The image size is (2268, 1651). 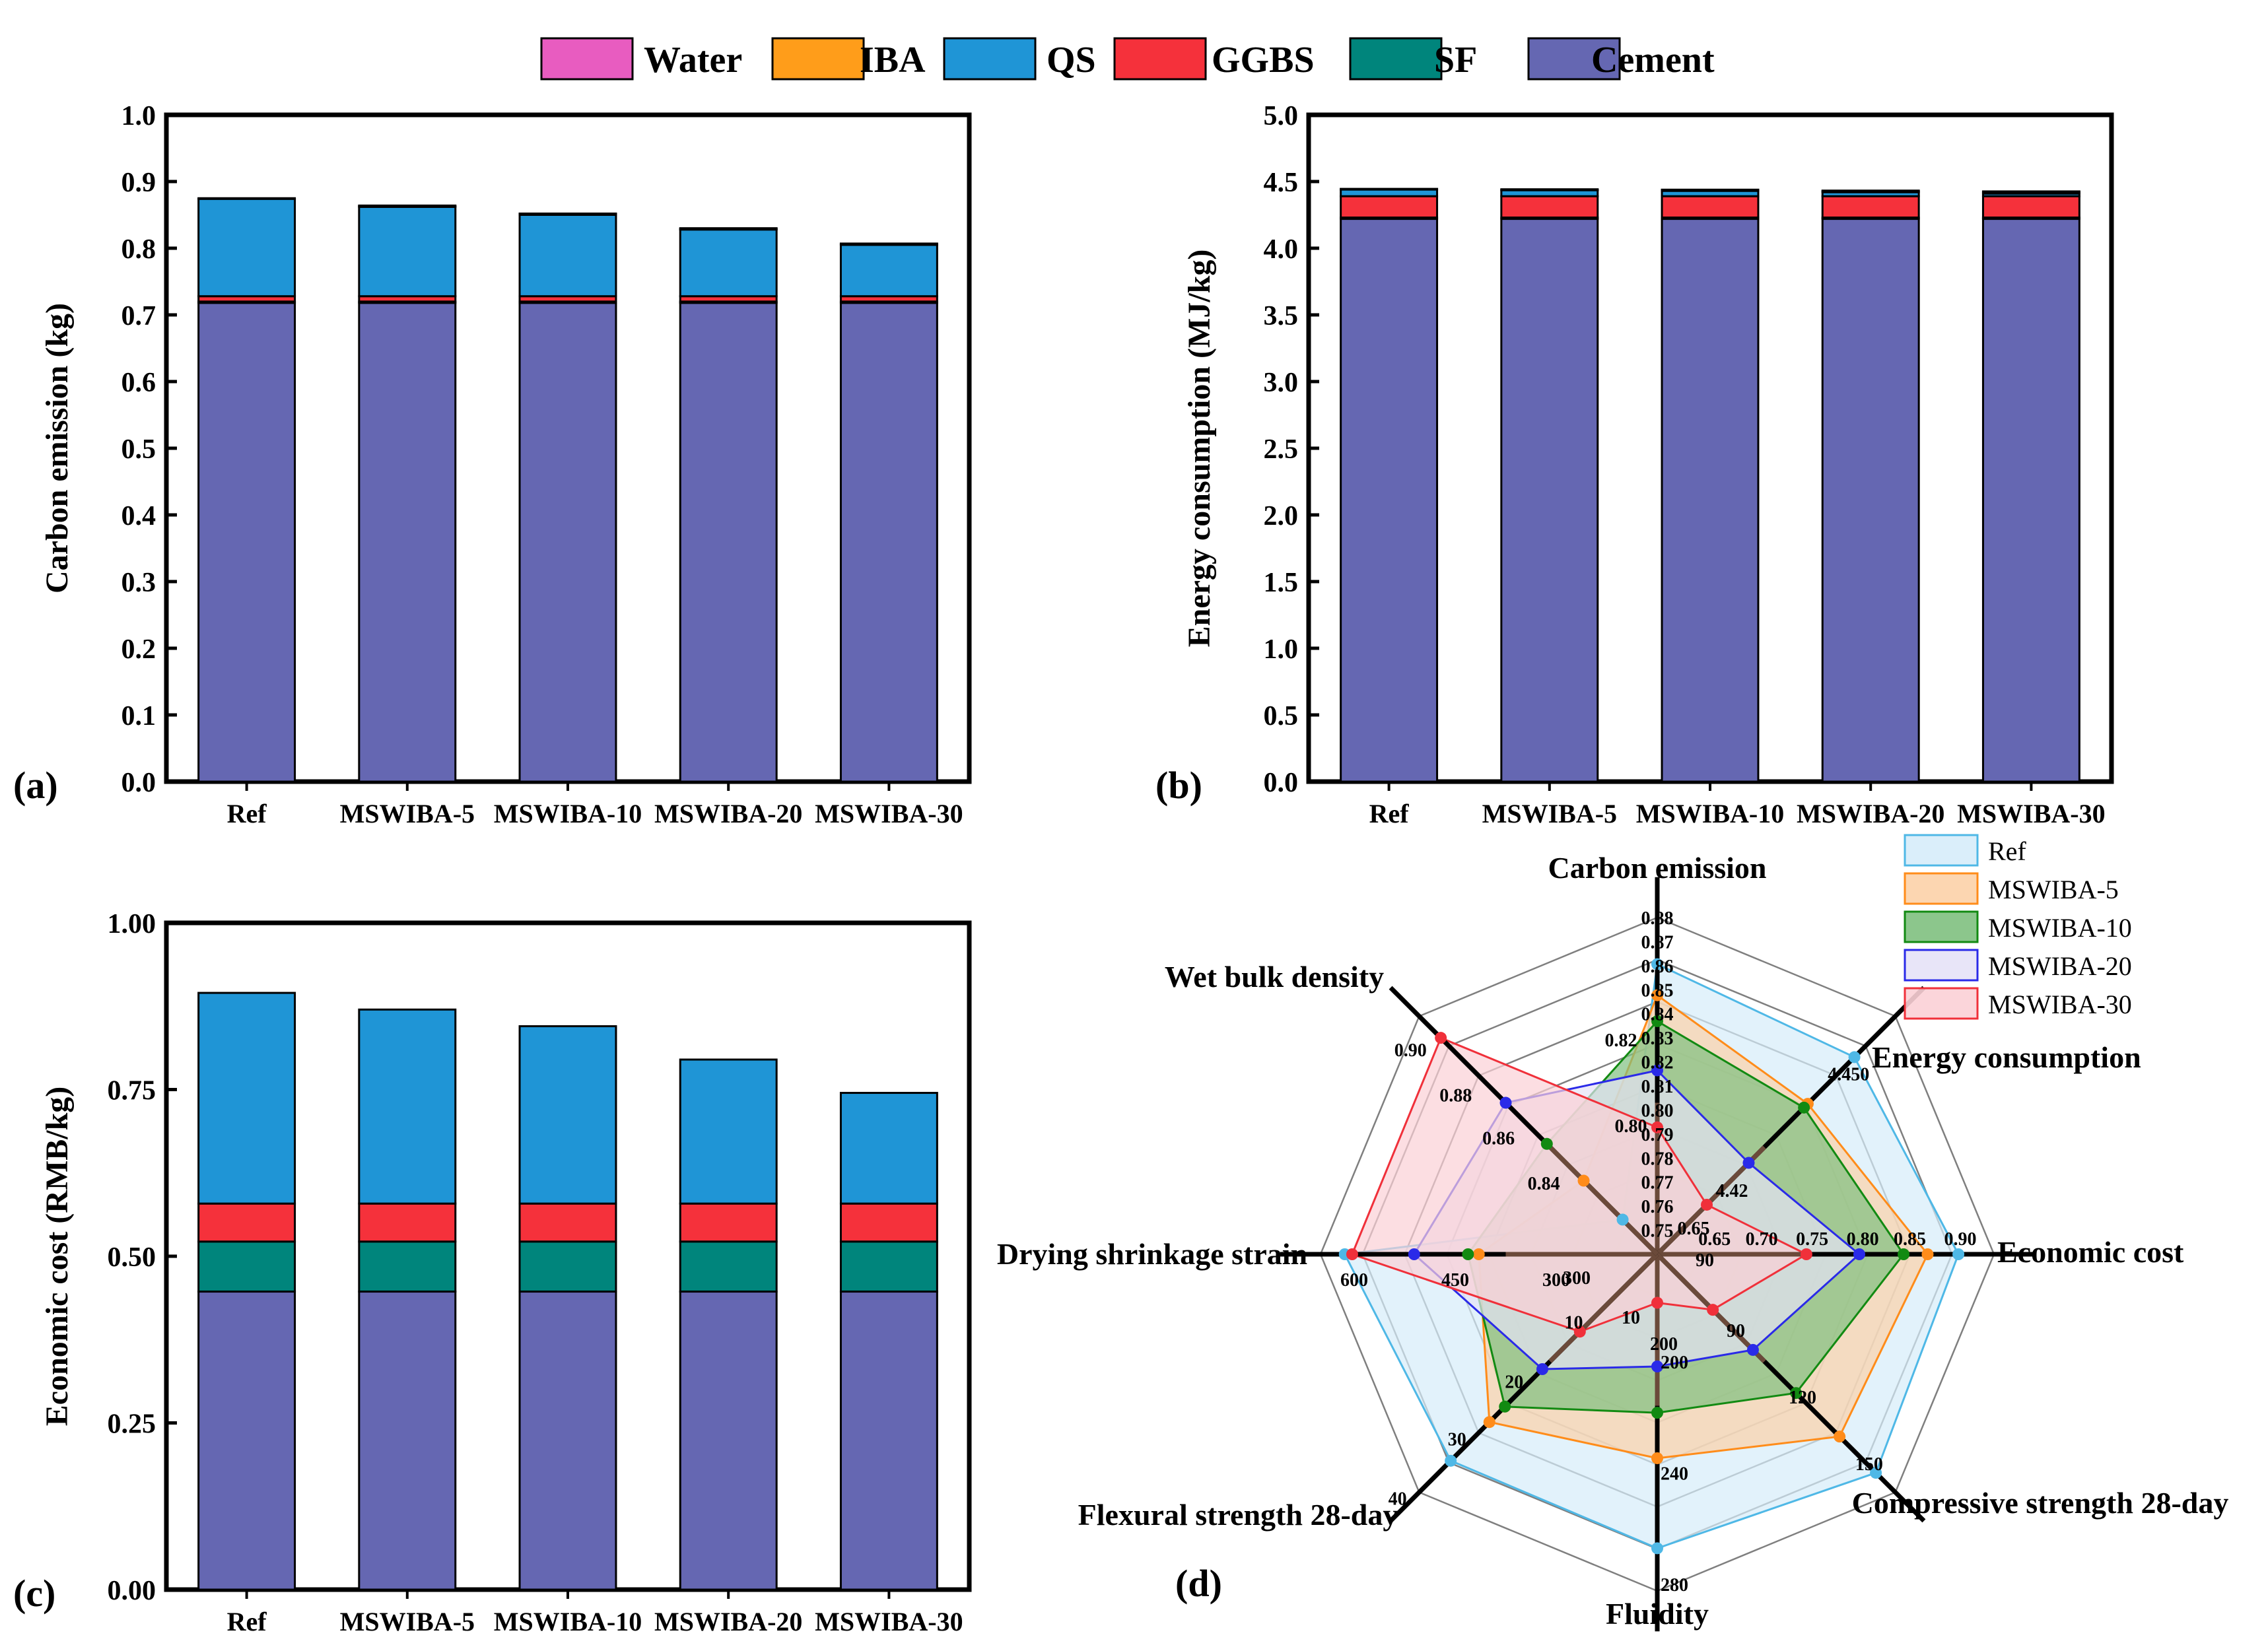 I want to click on radar-tick-label: 0.79, so click(x=1658, y=1135).